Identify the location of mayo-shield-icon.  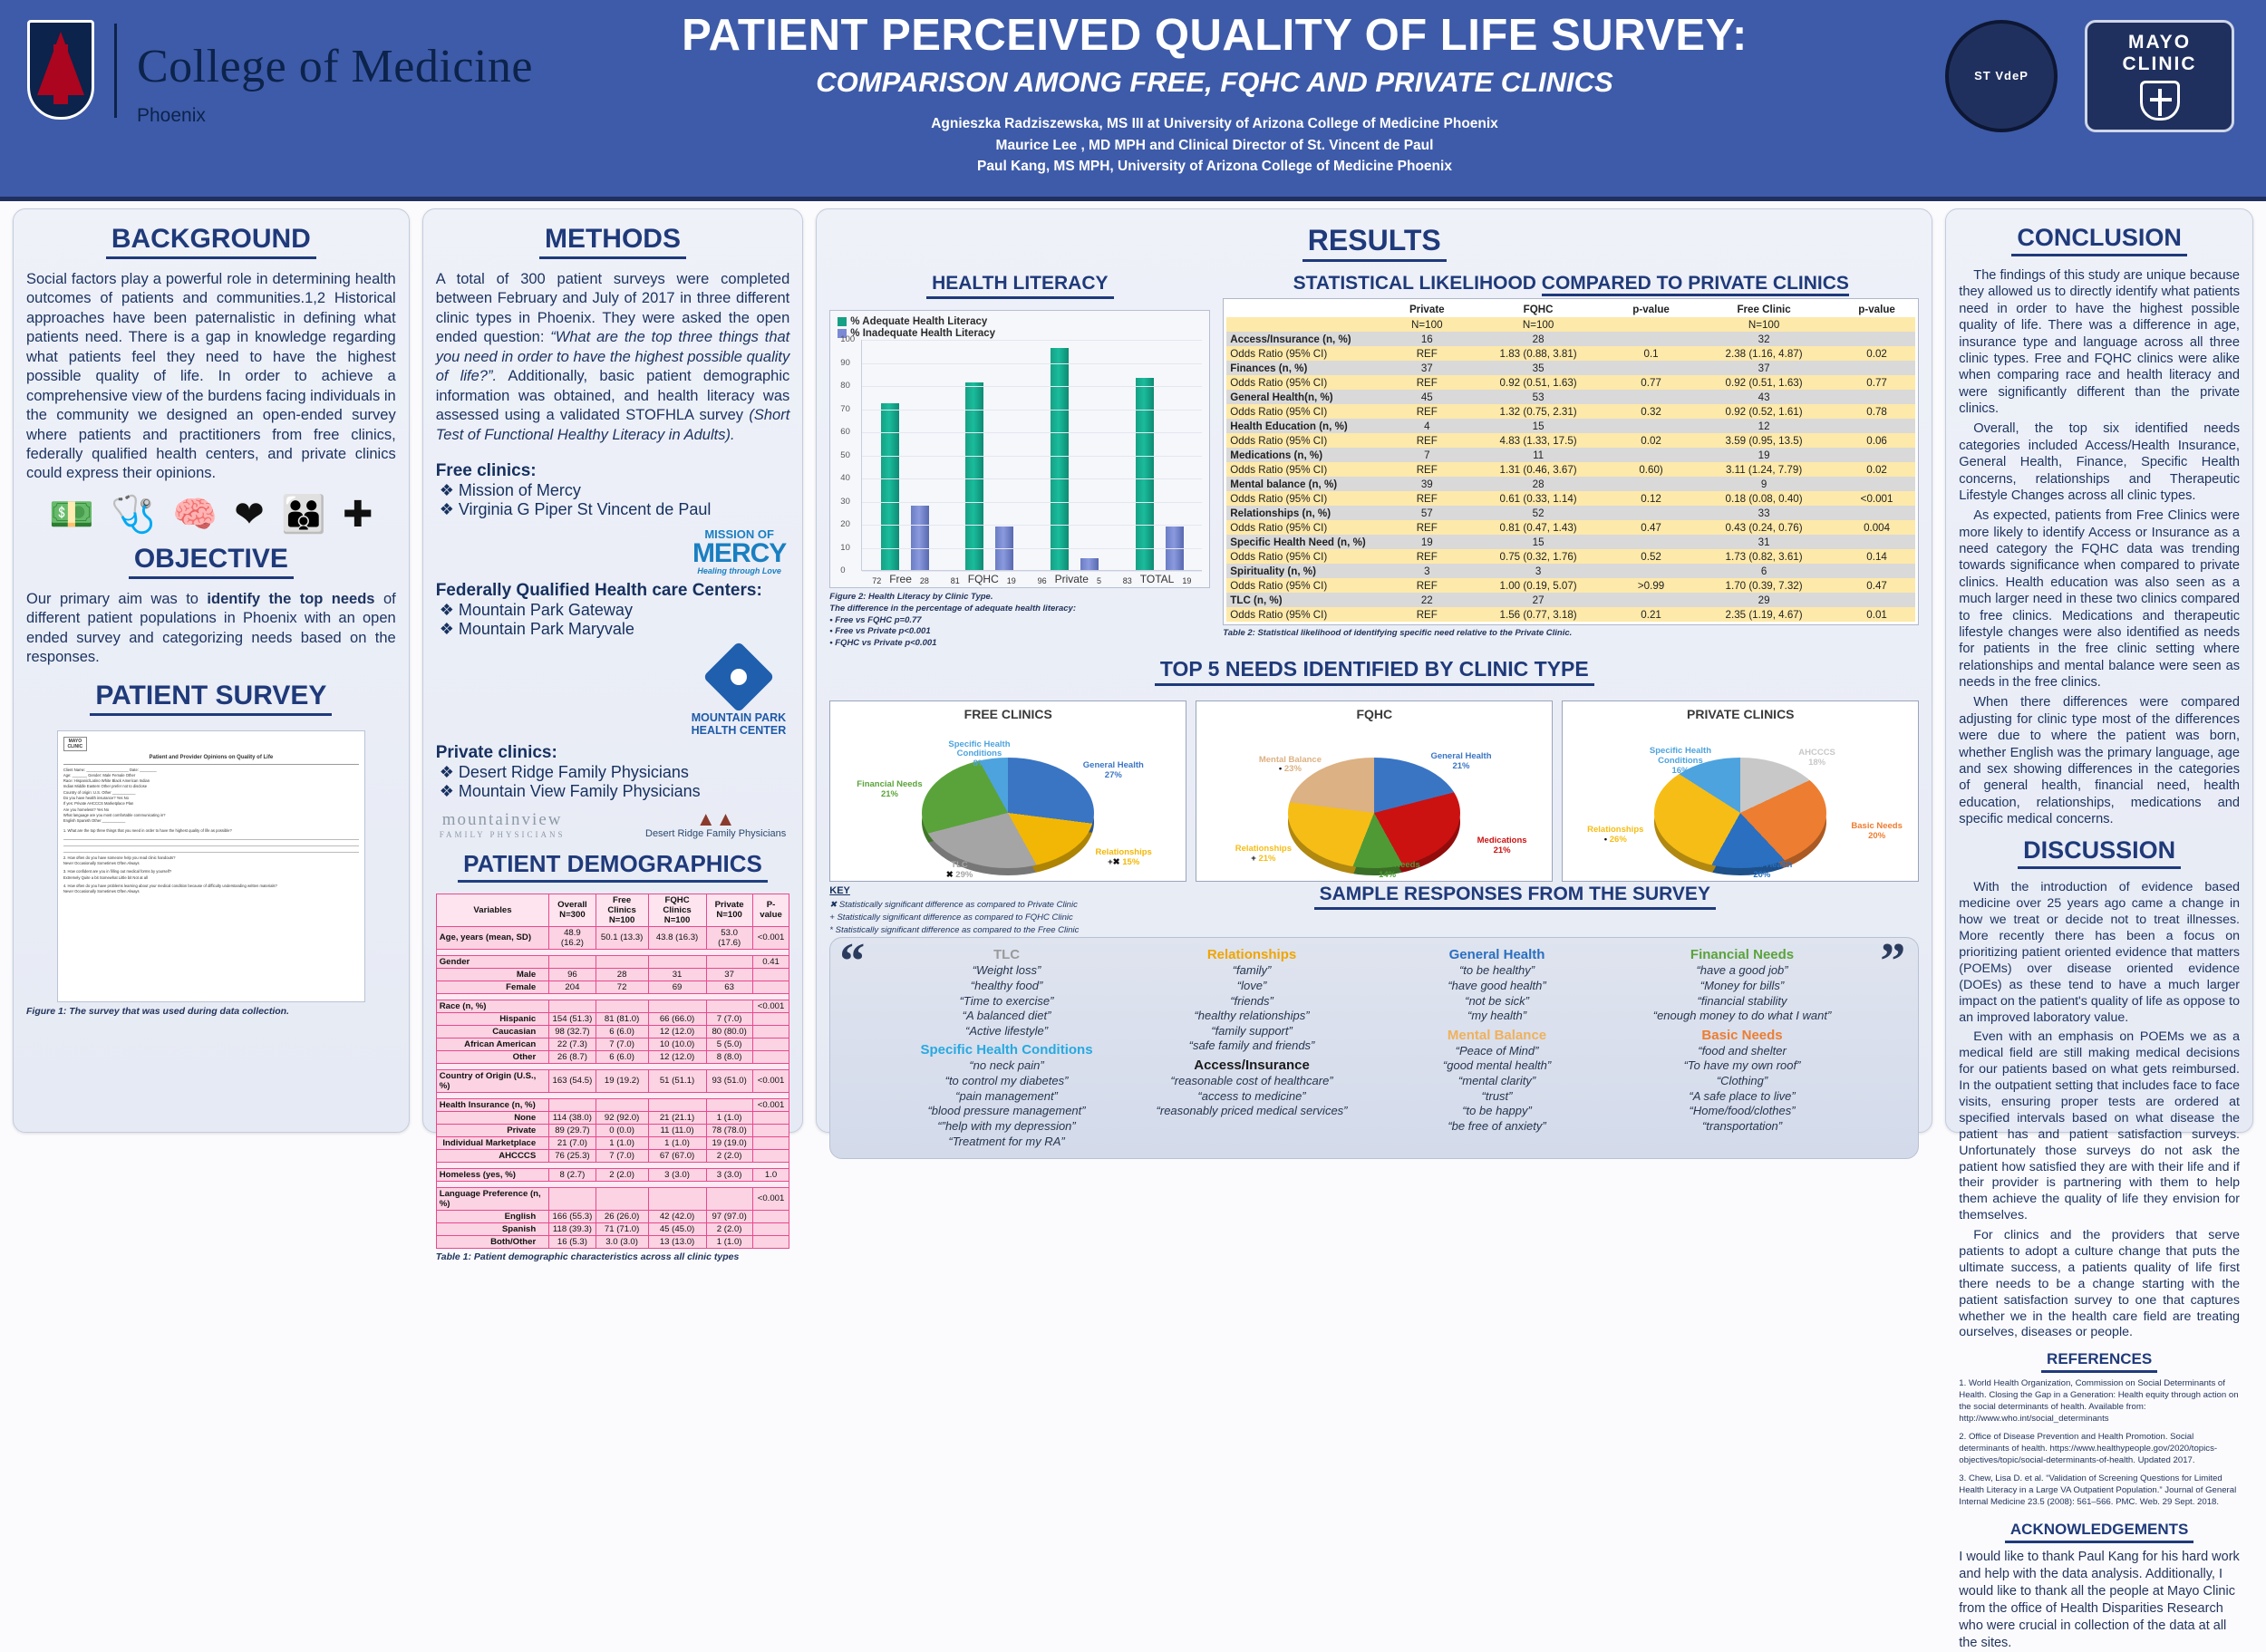
(2159, 101).